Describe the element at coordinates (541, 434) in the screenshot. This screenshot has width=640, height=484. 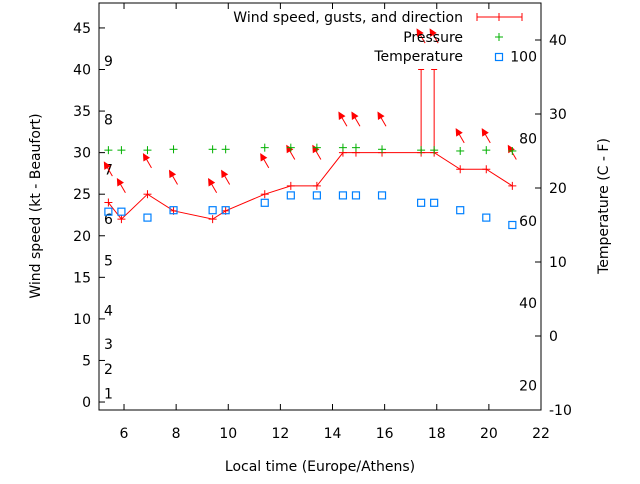
I see `x-tick-label: 22` at that location.